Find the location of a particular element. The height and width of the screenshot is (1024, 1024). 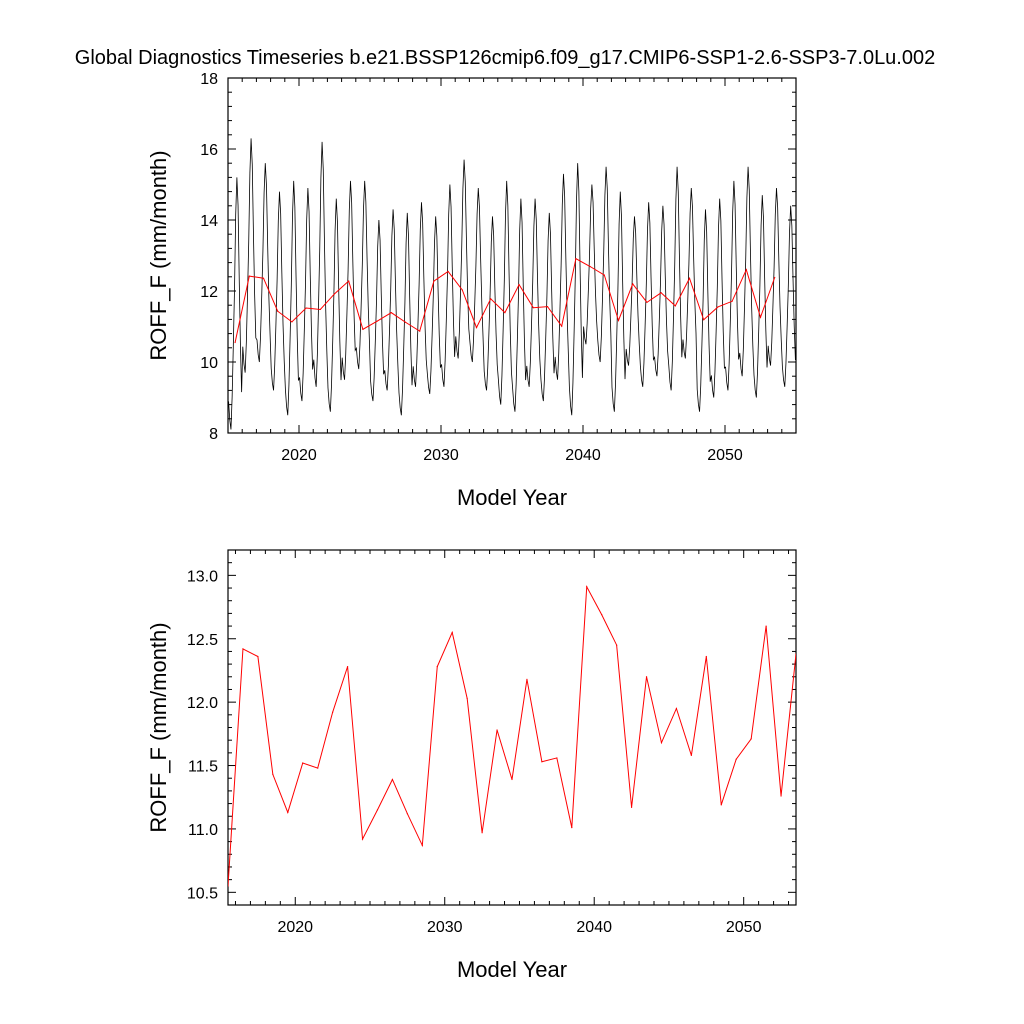

y-tick-label: 11.5 is located at coordinates (203, 767).